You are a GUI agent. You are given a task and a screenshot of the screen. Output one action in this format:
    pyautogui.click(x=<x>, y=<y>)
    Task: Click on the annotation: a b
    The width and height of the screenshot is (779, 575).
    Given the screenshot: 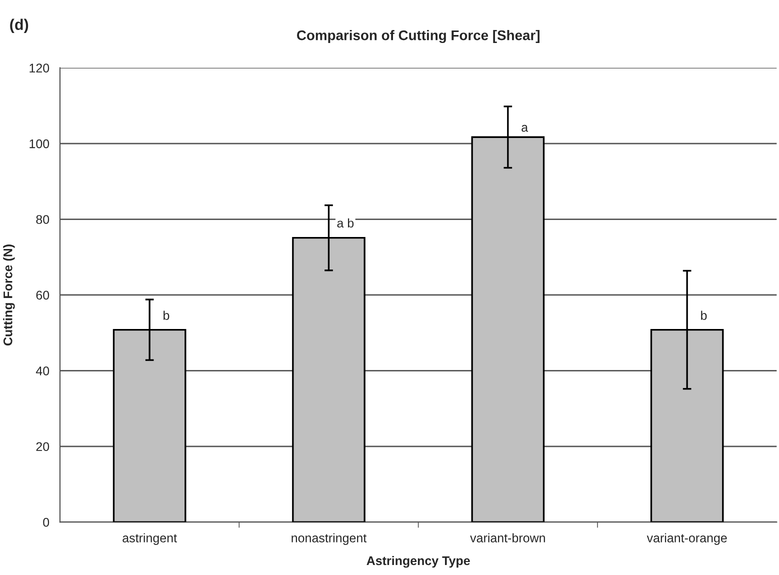 What is the action you would take?
    pyautogui.click(x=345, y=223)
    